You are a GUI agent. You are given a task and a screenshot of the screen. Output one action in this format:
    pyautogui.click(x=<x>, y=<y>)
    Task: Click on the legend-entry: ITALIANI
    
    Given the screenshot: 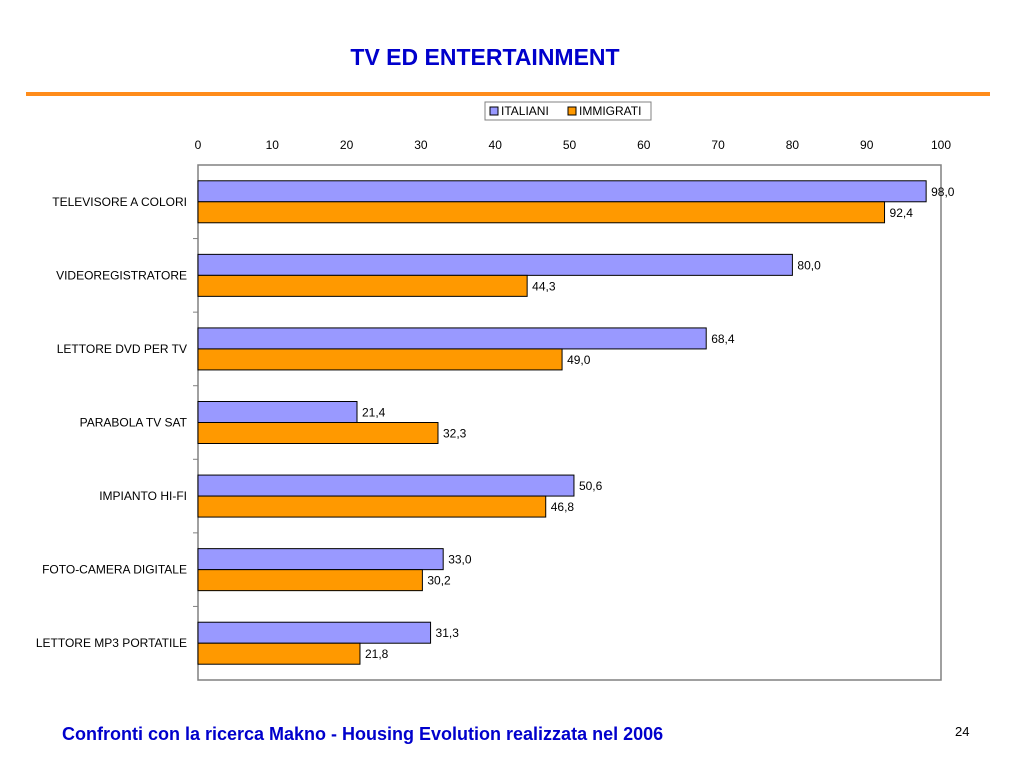 What is the action you would take?
    pyautogui.click(x=525, y=111)
    